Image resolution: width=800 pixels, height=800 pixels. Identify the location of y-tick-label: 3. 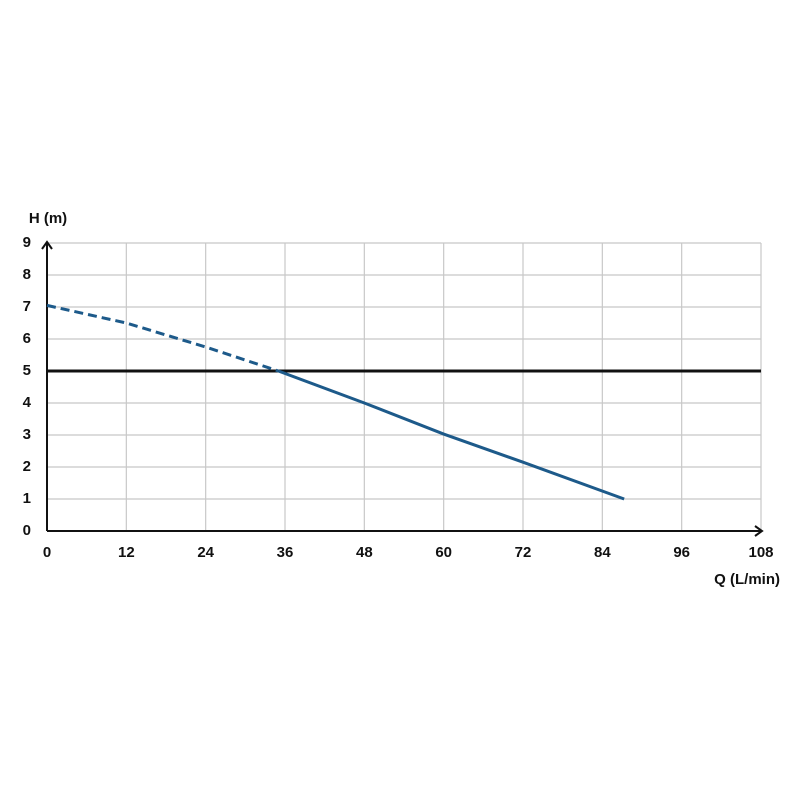
(27, 434).